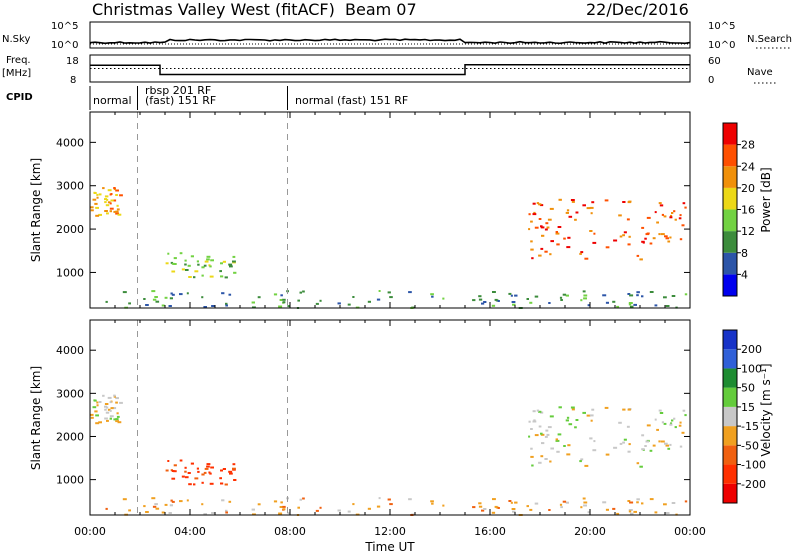 Image resolution: width=800 pixels, height=554 pixels. What do you see at coordinates (751, 349) in the screenshot?
I see `velocity-cbar-label: 200` at bounding box center [751, 349].